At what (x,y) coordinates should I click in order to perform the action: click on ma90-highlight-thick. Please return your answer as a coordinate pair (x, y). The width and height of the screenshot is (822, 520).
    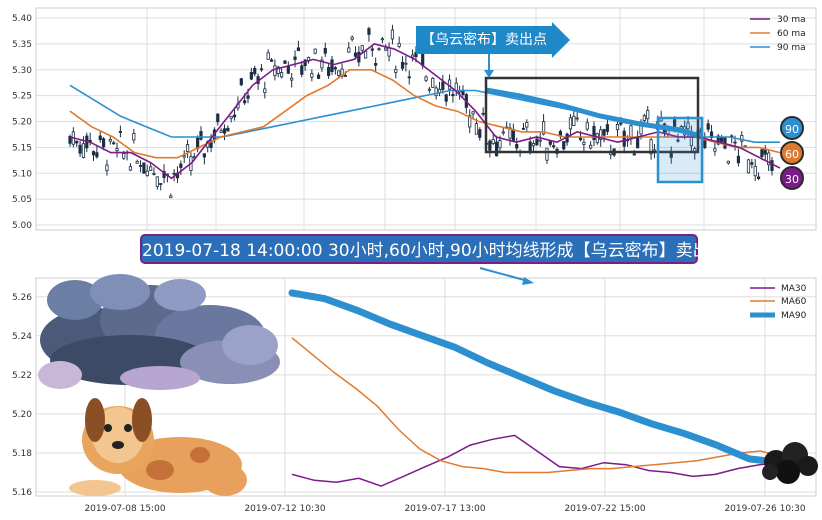
    Looking at the image, I should click on (593, 113).